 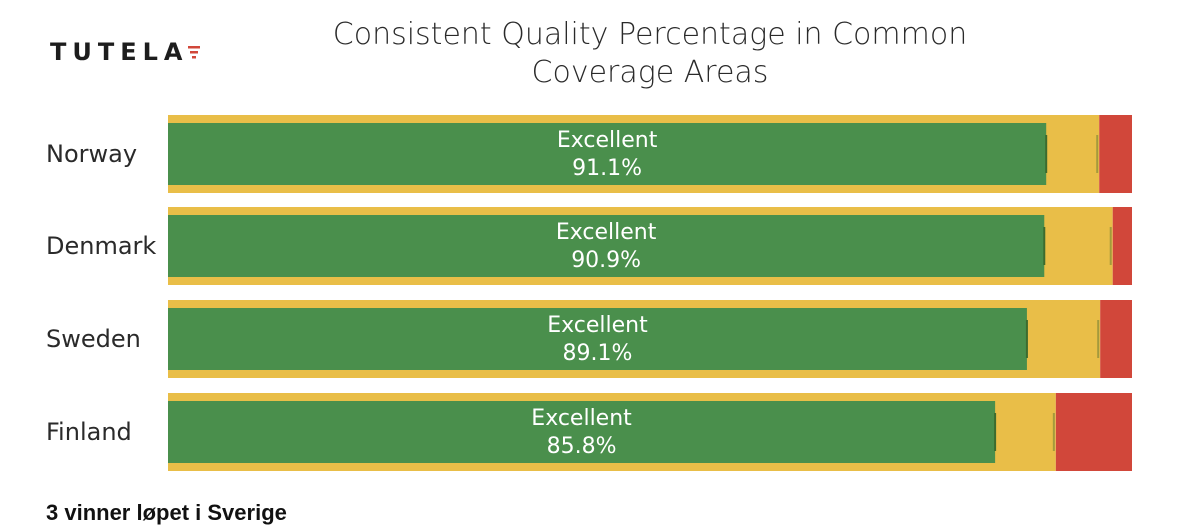 I want to click on row-label-denmark: Denmark, so click(x=101, y=246).